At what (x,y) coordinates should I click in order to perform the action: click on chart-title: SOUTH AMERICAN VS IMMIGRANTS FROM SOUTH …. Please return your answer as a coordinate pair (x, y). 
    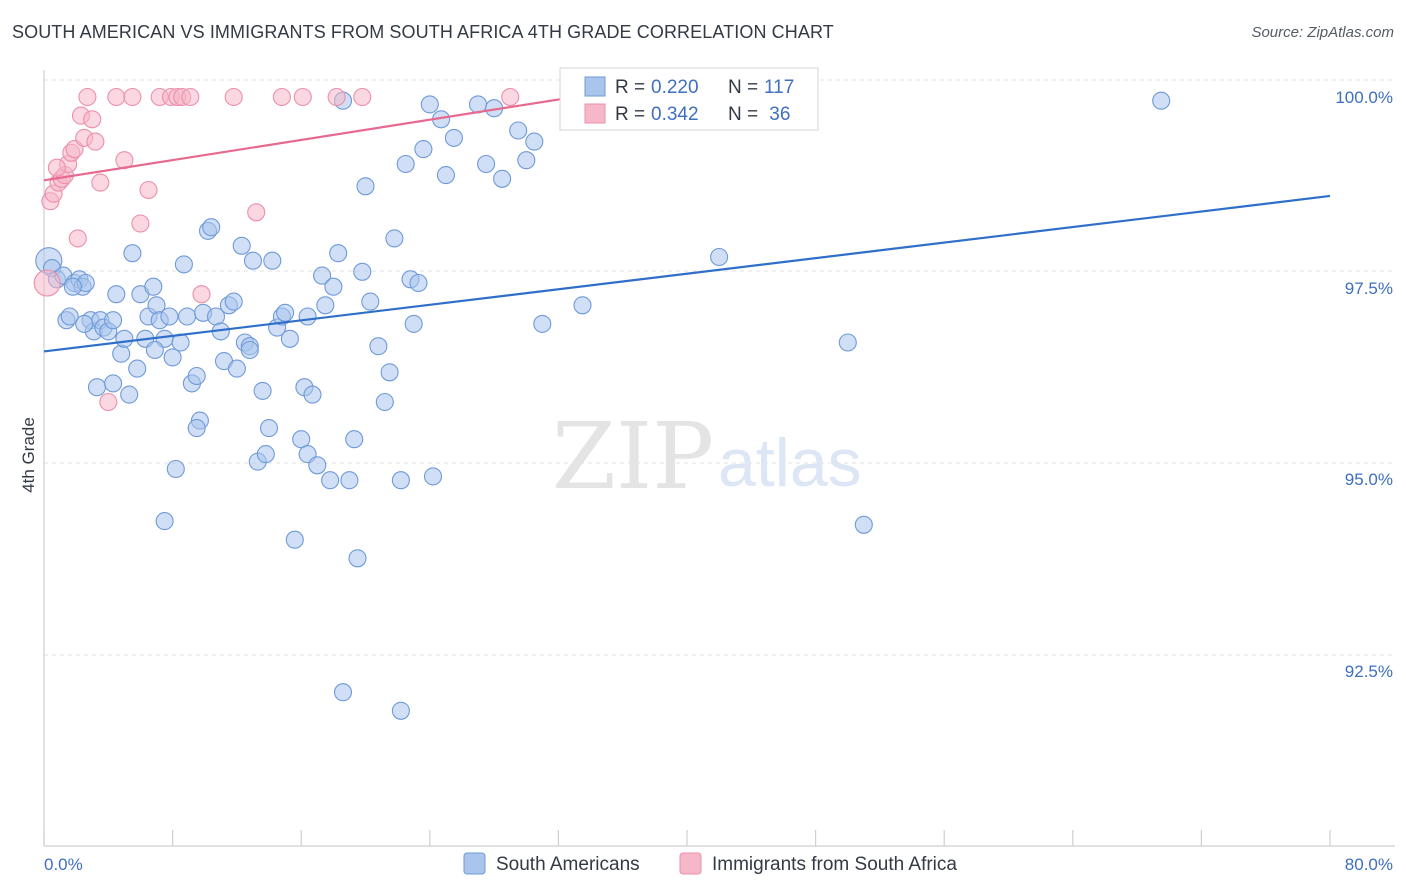
    Looking at the image, I should click on (423, 32).